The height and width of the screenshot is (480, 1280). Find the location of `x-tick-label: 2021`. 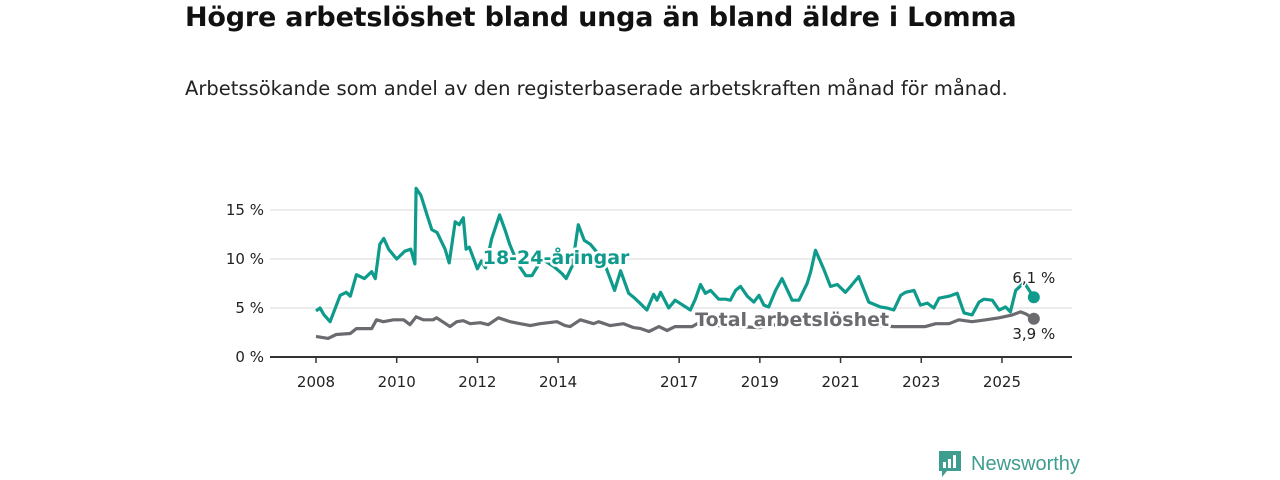

x-tick-label: 2021 is located at coordinates (840, 382).